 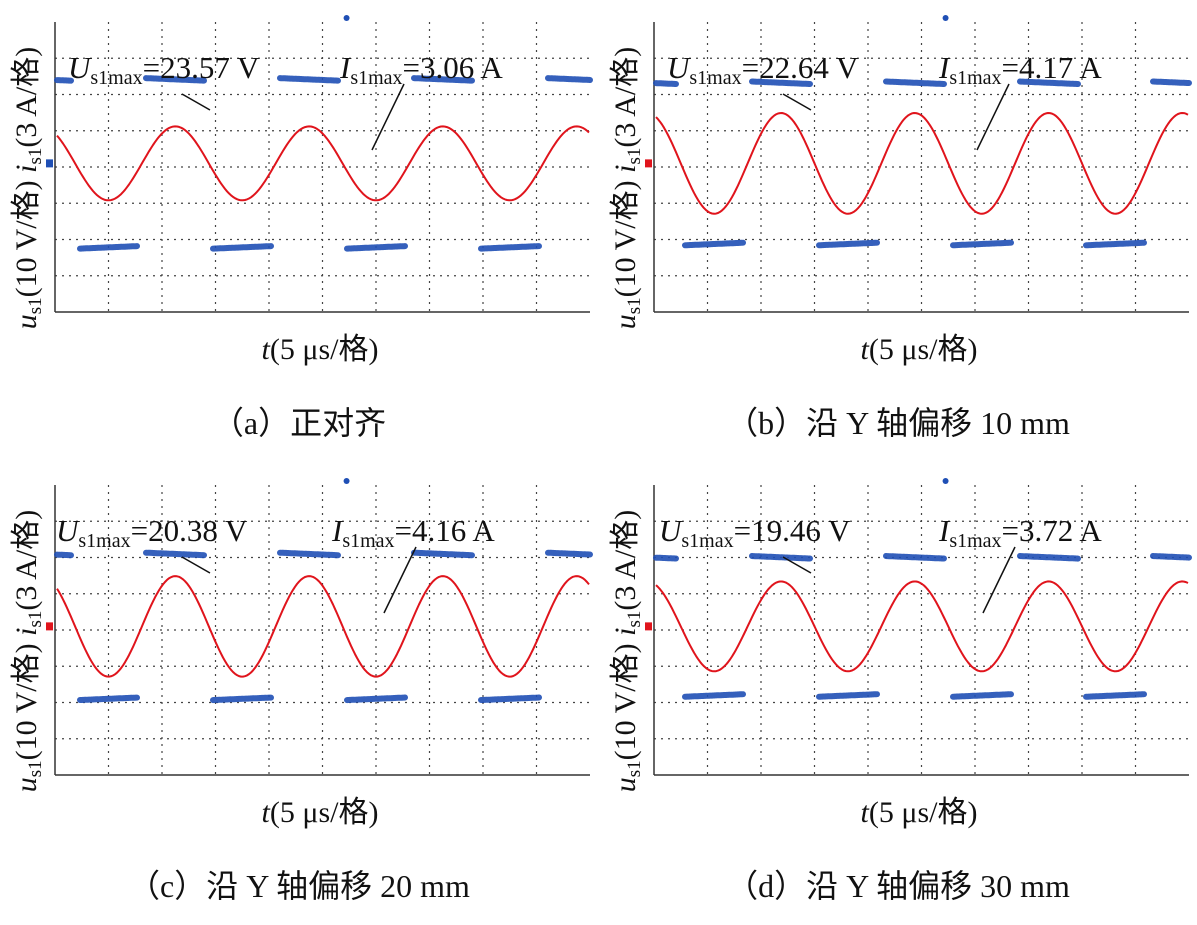 I want to click on current-annotation: Is1max=3.72 A, so click(x=1020, y=532).